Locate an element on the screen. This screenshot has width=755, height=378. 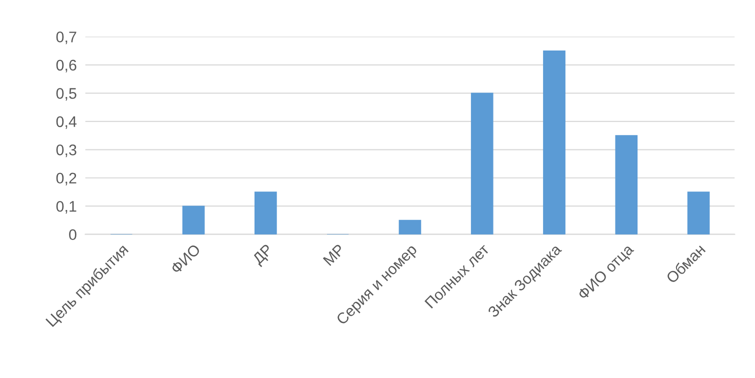
y-tick-label: 0,6 is located at coordinates (66, 66).